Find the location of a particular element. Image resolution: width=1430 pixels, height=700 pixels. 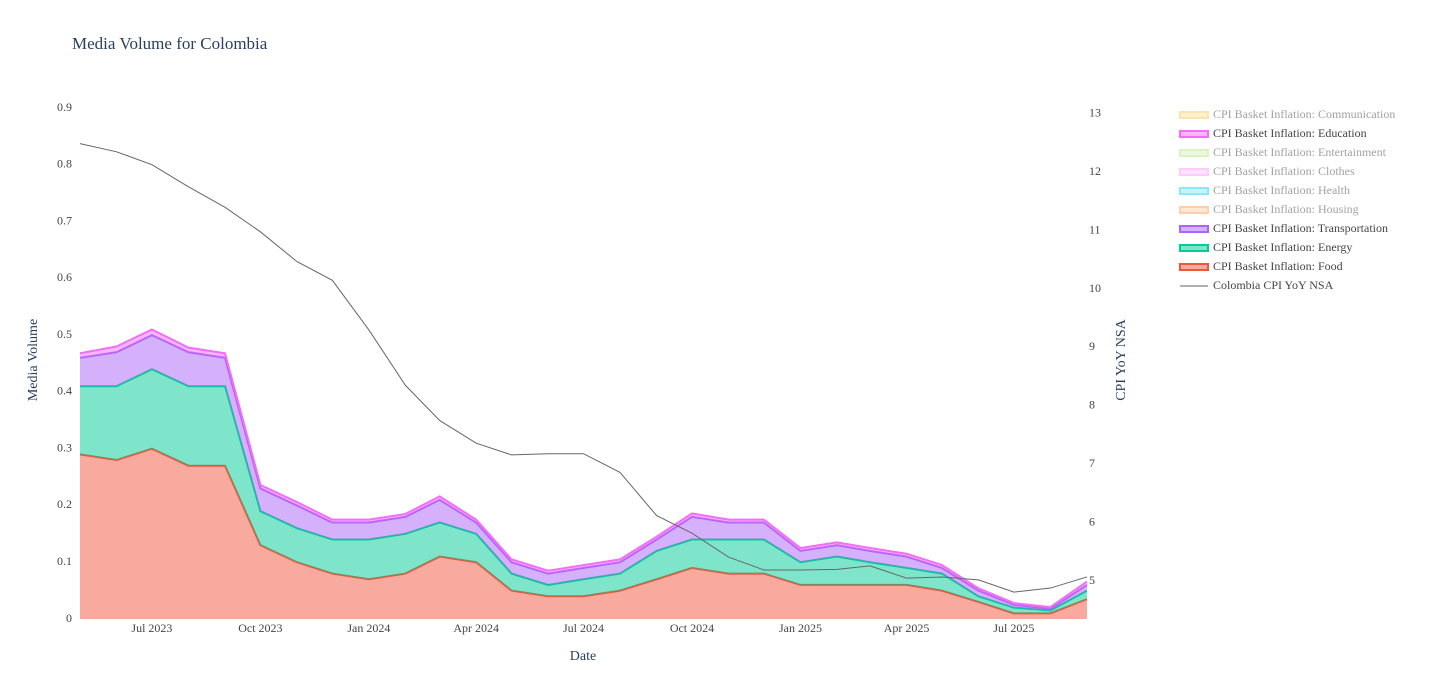

y2-tick-label: 8 is located at coordinates (1092, 405).